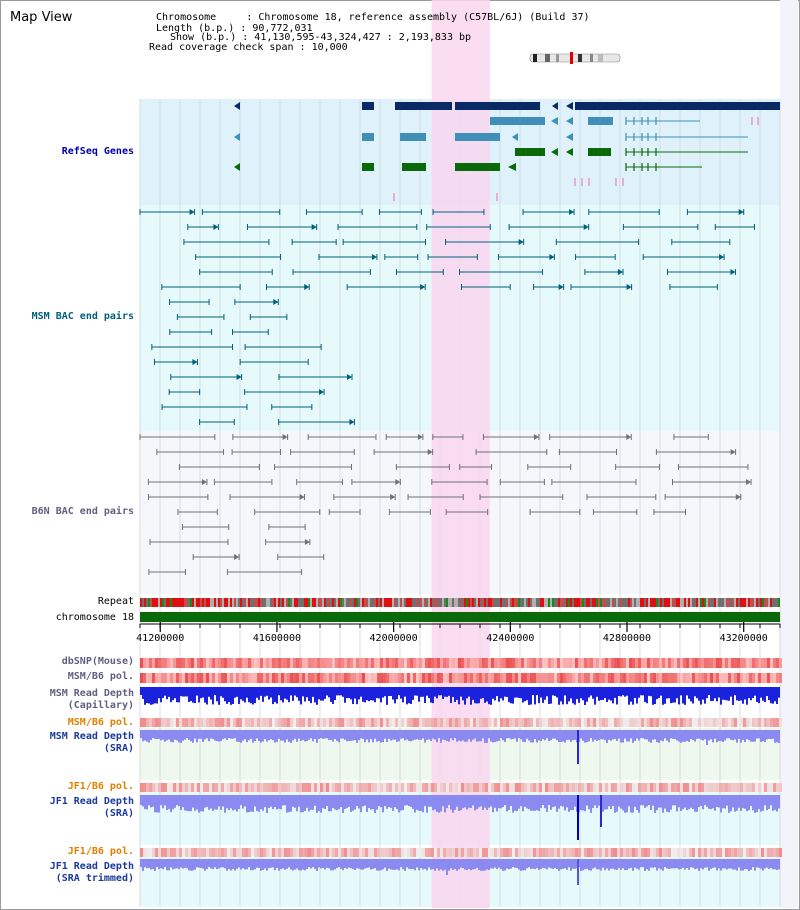  What do you see at coordinates (497, 106) in the screenshot?
I see `gene-exon` at bounding box center [497, 106].